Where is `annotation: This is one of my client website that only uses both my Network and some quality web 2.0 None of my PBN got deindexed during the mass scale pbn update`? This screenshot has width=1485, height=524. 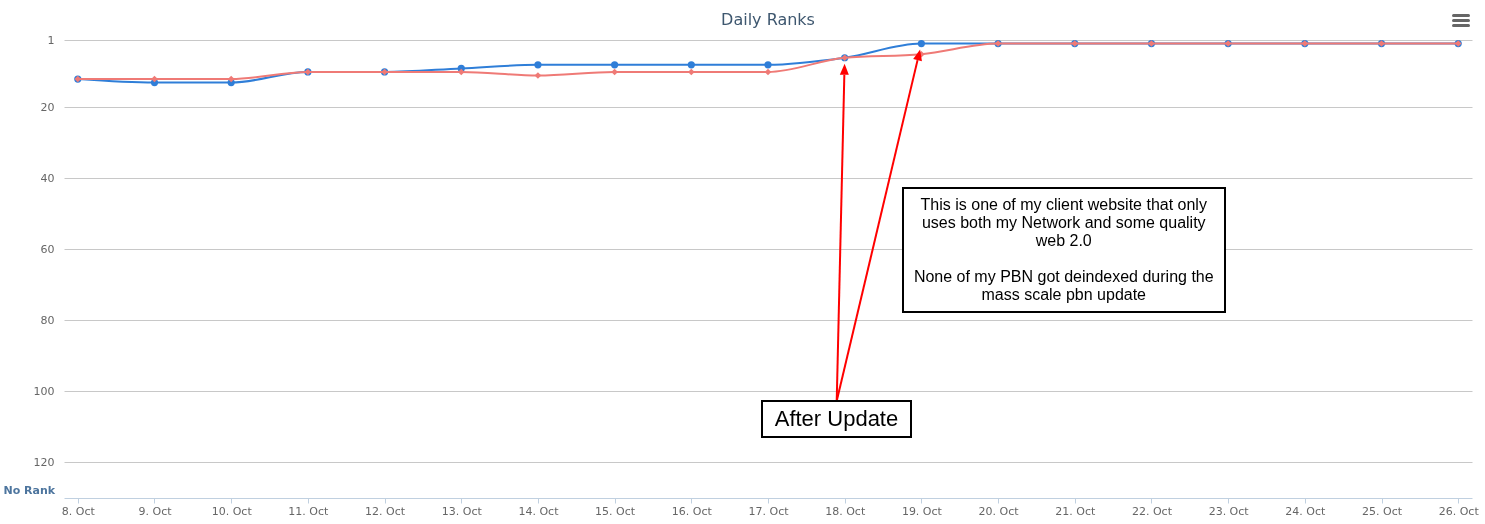 annotation: This is one of my client website that only uses both my Network and some quality web 2.0 None of my PBN got deindexed during the mass scale pbn update is located at coordinates (1063, 250).